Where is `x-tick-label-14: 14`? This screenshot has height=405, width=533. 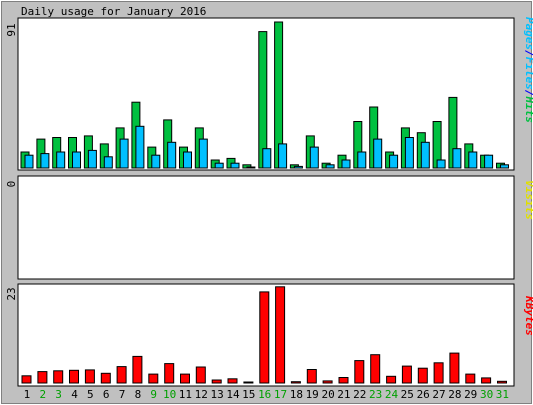
x-tick-label-14: 14 is located at coordinates (233, 394).